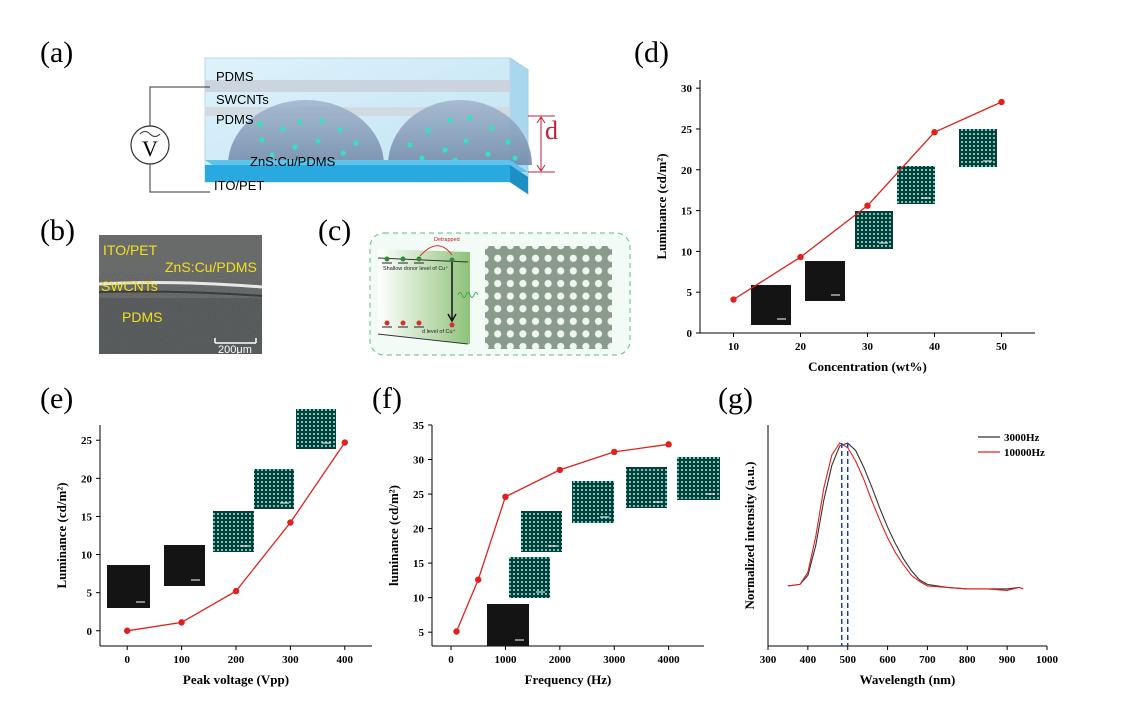 This screenshot has height=719, width=1129. I want to click on x-axis-label-f: Frequency (Hz), so click(568, 679).